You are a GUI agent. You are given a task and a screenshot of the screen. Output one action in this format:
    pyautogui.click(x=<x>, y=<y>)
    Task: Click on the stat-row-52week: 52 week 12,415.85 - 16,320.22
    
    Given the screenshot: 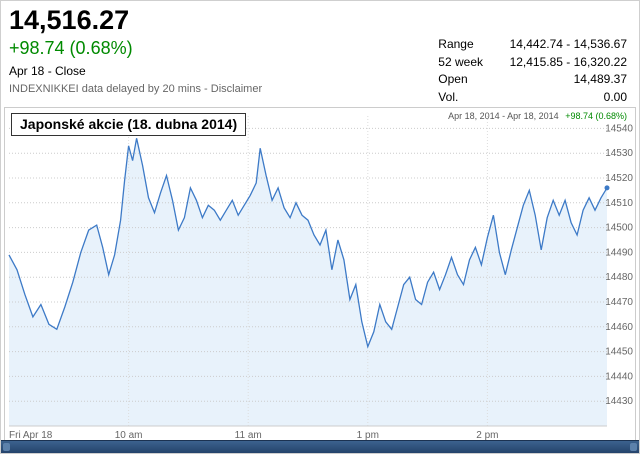 What is the action you would take?
    pyautogui.click(x=532, y=64)
    